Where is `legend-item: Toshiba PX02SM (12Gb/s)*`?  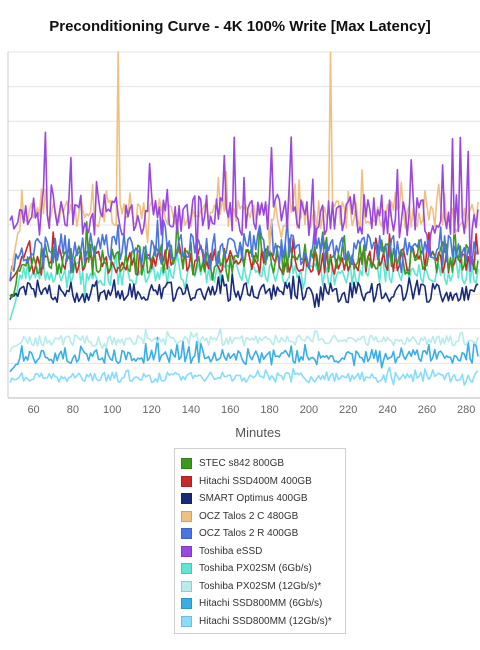 legend-item: Toshiba PX02SM (12Gb/s)* is located at coordinates (260, 587).